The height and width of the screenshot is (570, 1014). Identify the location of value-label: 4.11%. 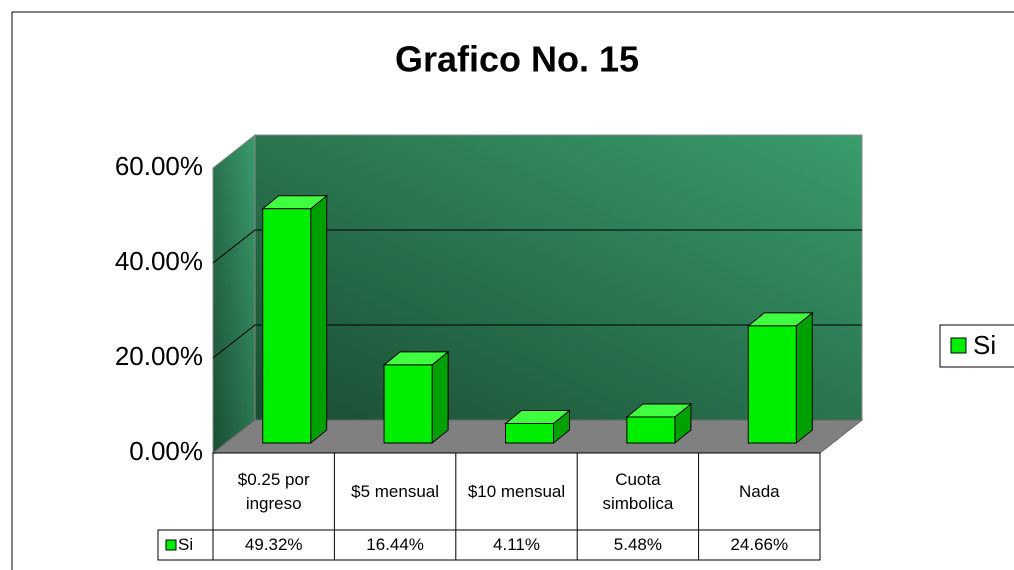
(516, 544).